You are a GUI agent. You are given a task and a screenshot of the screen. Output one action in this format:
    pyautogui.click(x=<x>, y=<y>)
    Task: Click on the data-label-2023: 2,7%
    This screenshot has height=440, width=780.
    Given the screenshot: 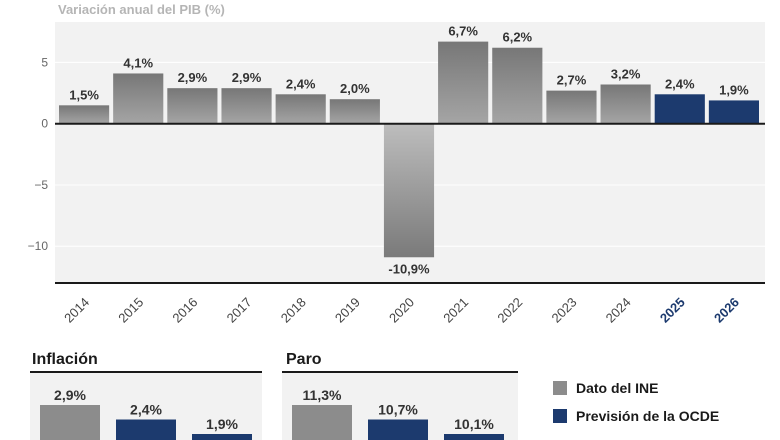 What is the action you would take?
    pyautogui.click(x=572, y=80)
    